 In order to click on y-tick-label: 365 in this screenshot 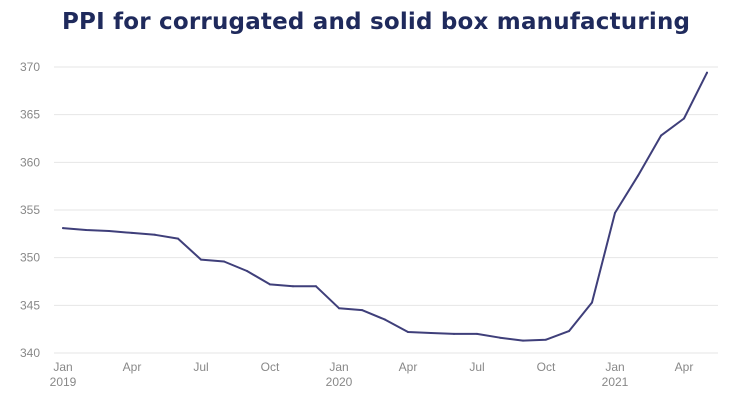, I will do `click(30, 115)`.